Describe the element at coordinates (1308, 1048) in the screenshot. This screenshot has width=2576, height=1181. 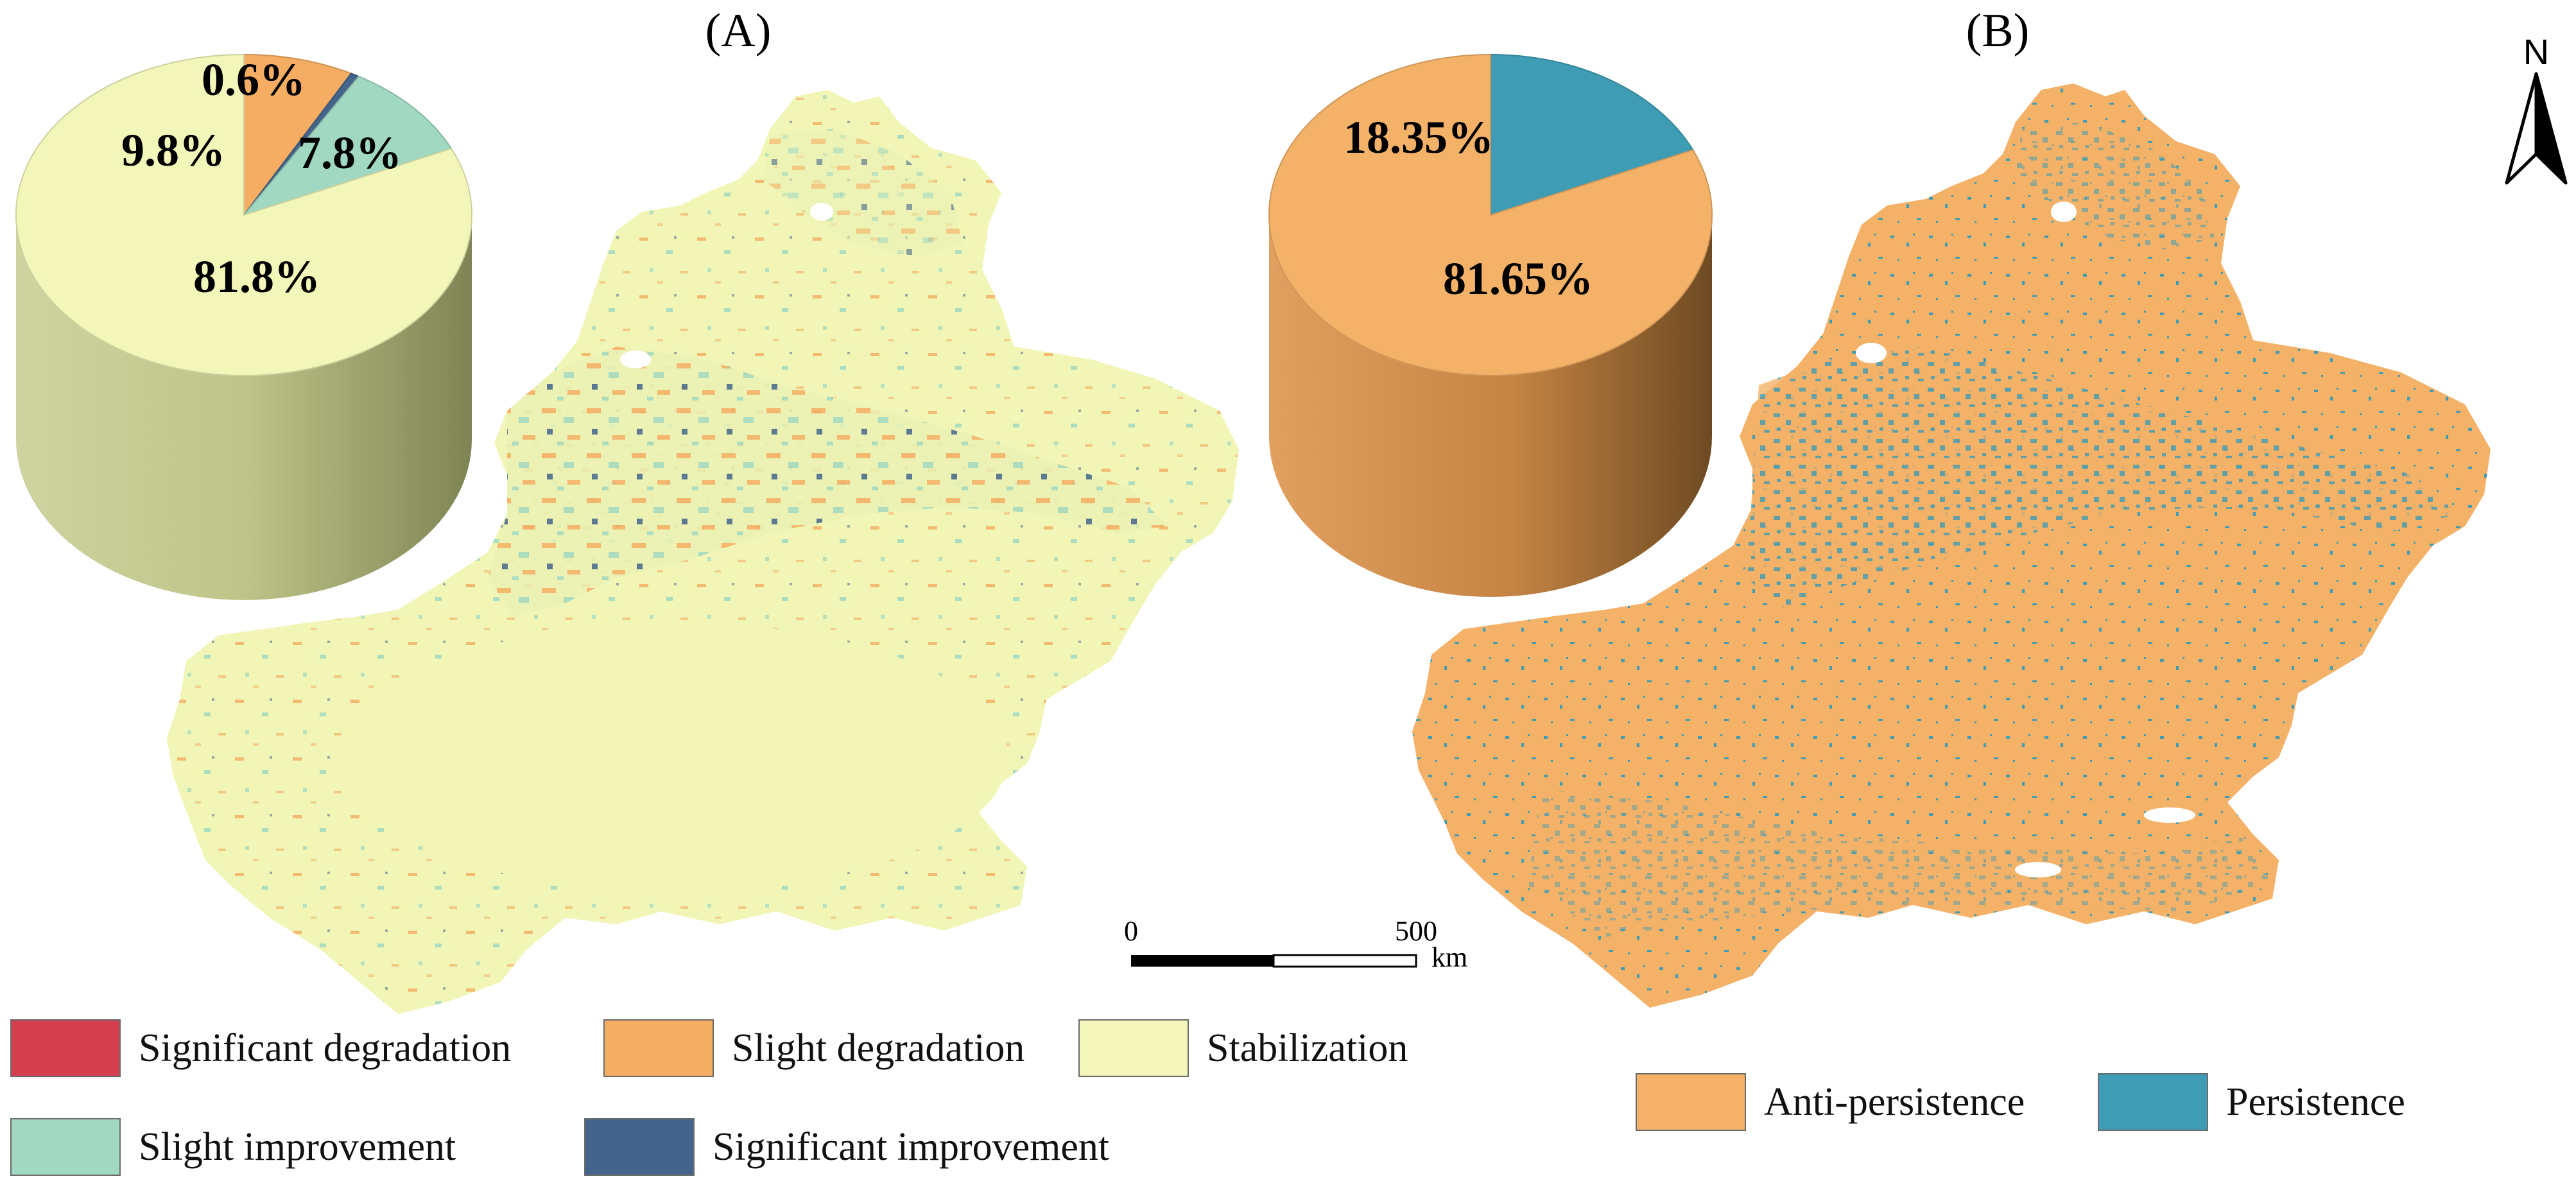
I see `legend-label: Stabilization` at that location.